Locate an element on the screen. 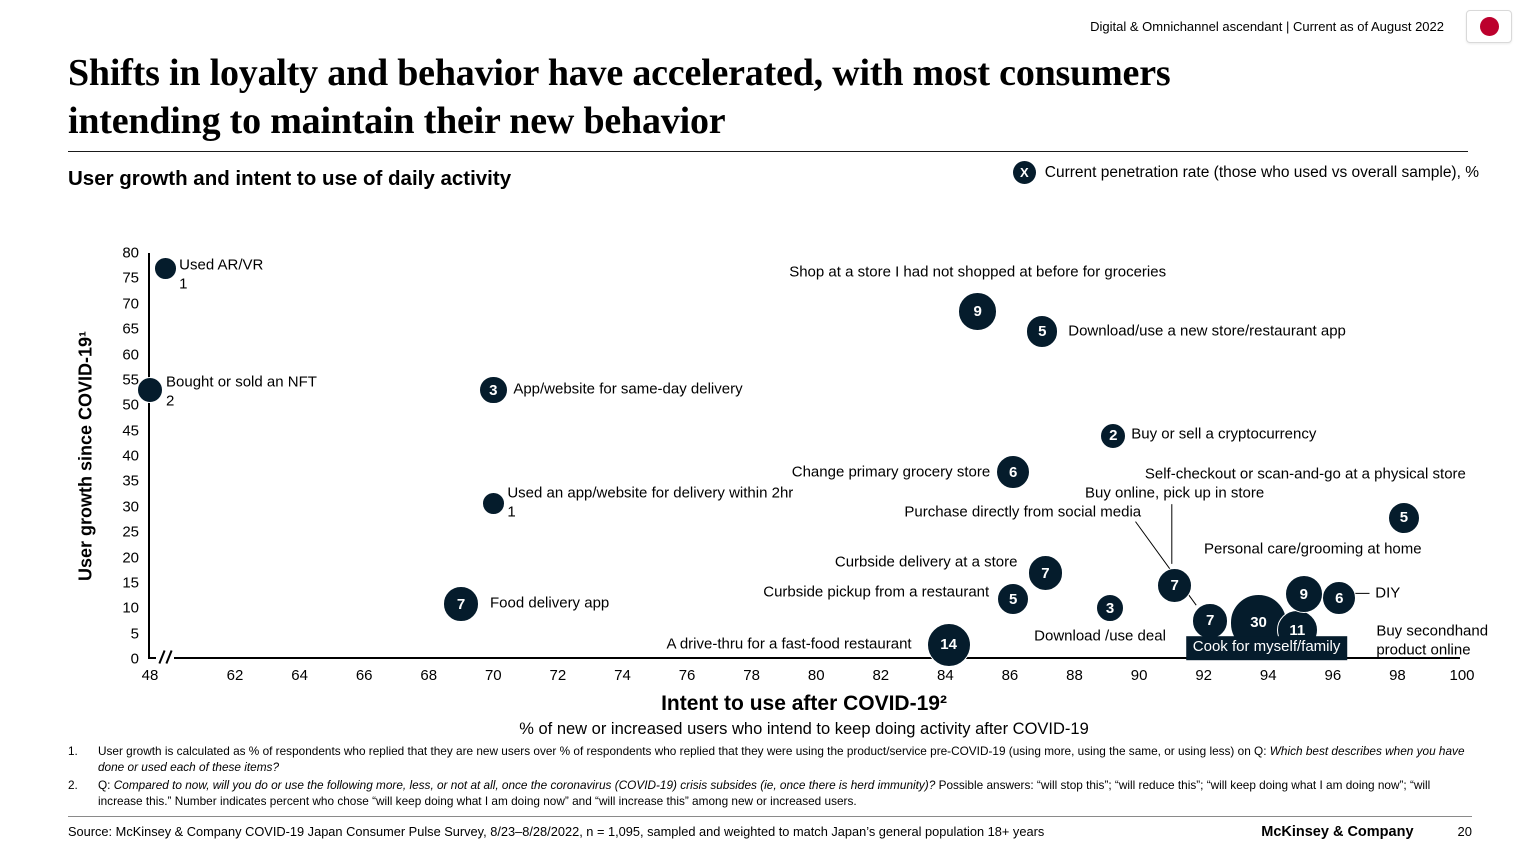  label-used-ar-vr: Used AR/VR 1 is located at coordinates (221, 274).